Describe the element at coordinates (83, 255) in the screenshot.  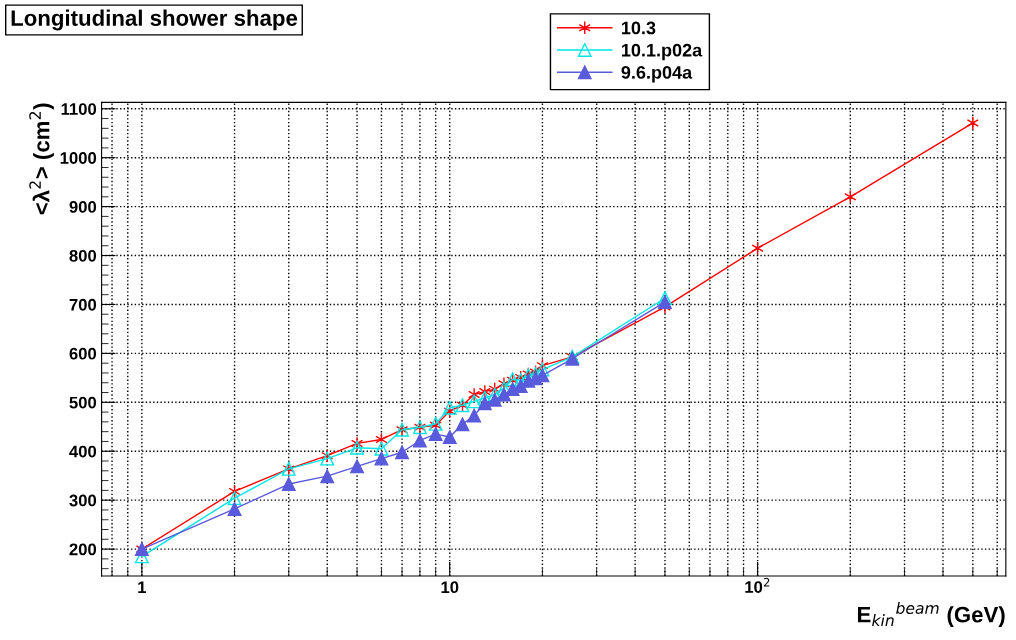
I see `y-tick-label: 800` at that location.